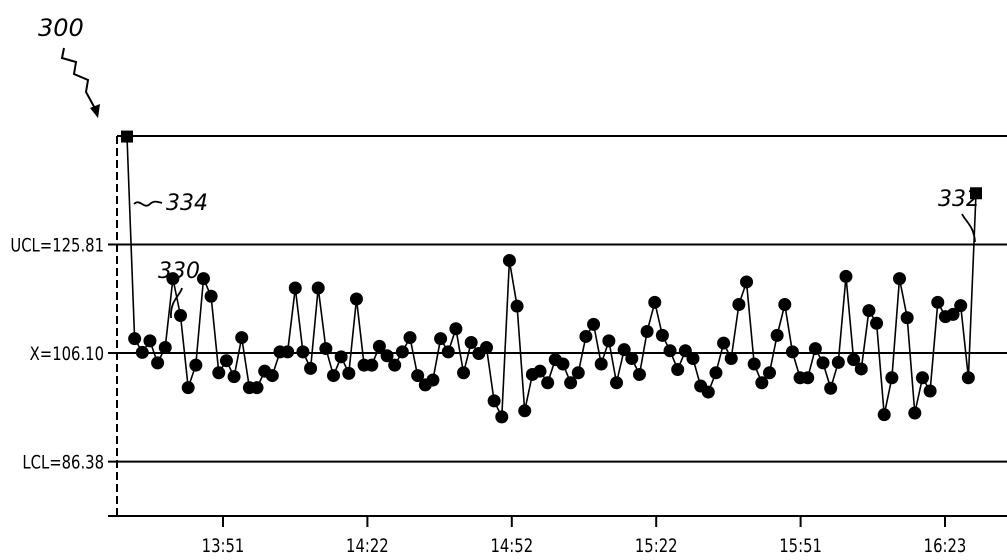 This screenshot has height=560, width=1007. Describe the element at coordinates (959, 214) in the screenshot. I see `callout-334: 332` at that location.